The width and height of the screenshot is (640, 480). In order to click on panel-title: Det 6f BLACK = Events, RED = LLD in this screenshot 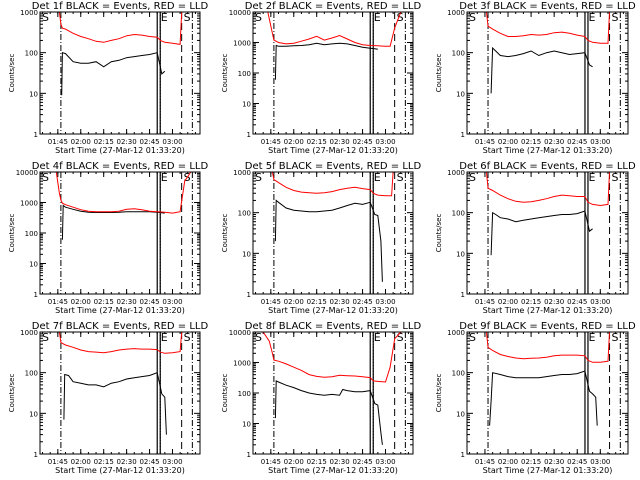, I will do `click(547, 166)`.